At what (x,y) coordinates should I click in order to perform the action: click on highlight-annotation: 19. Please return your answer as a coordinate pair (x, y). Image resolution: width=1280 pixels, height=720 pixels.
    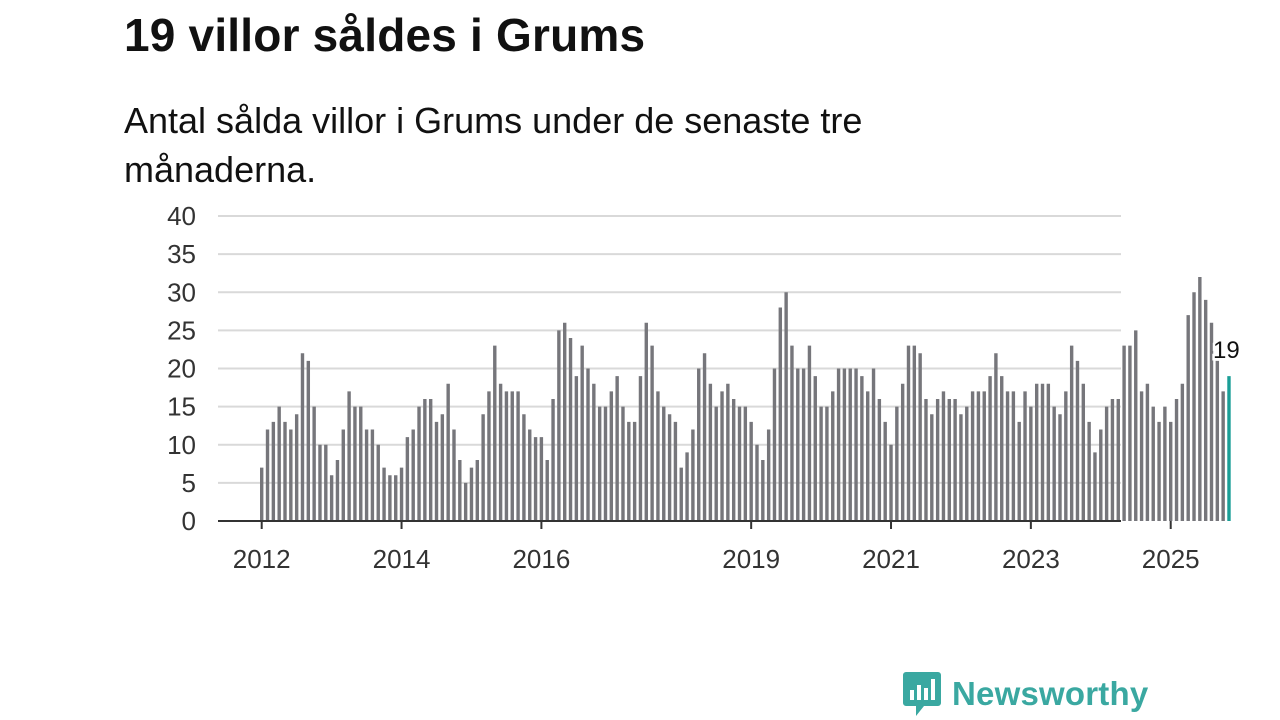
    Looking at the image, I should click on (1226, 351).